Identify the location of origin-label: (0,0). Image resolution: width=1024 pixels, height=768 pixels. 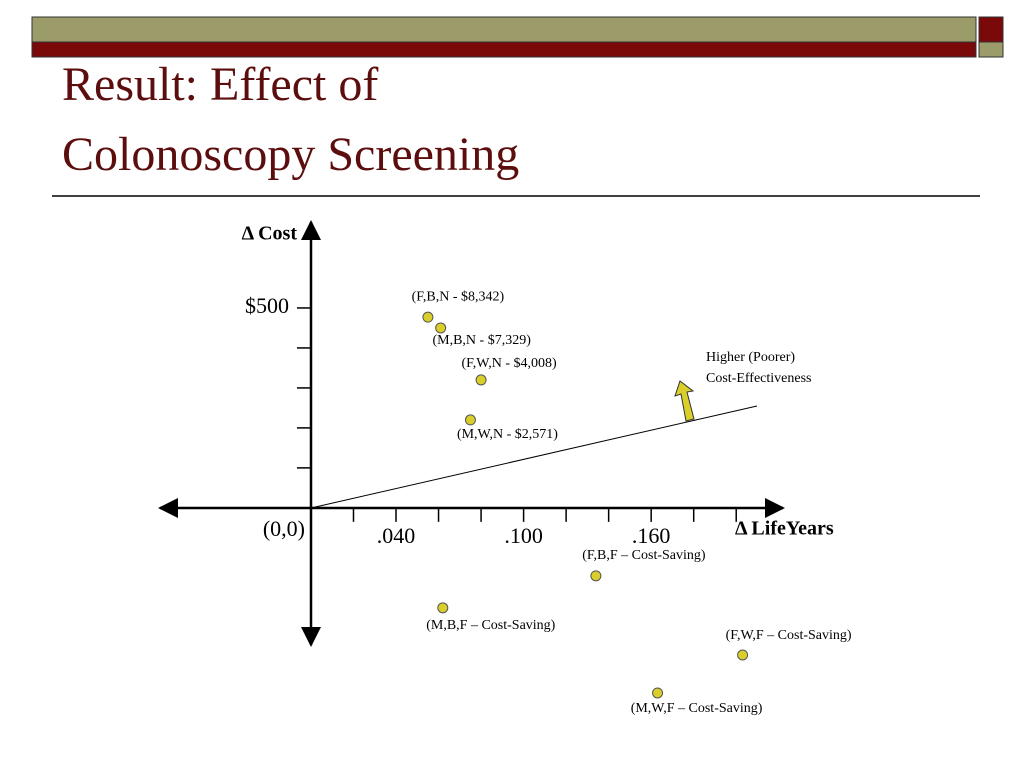
(284, 528).